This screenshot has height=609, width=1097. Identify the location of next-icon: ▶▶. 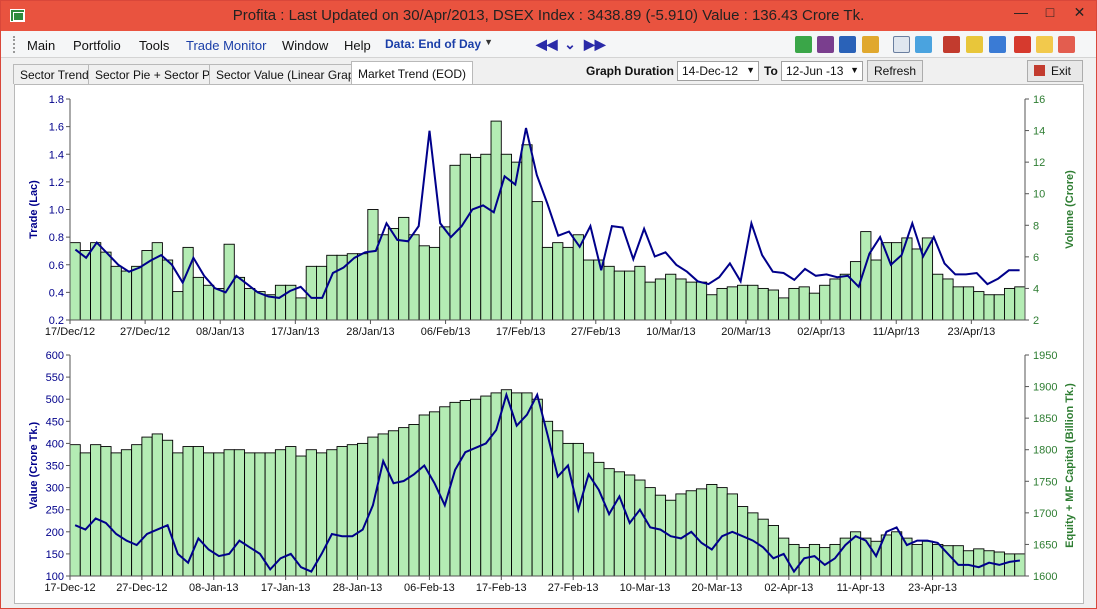
(595, 44).